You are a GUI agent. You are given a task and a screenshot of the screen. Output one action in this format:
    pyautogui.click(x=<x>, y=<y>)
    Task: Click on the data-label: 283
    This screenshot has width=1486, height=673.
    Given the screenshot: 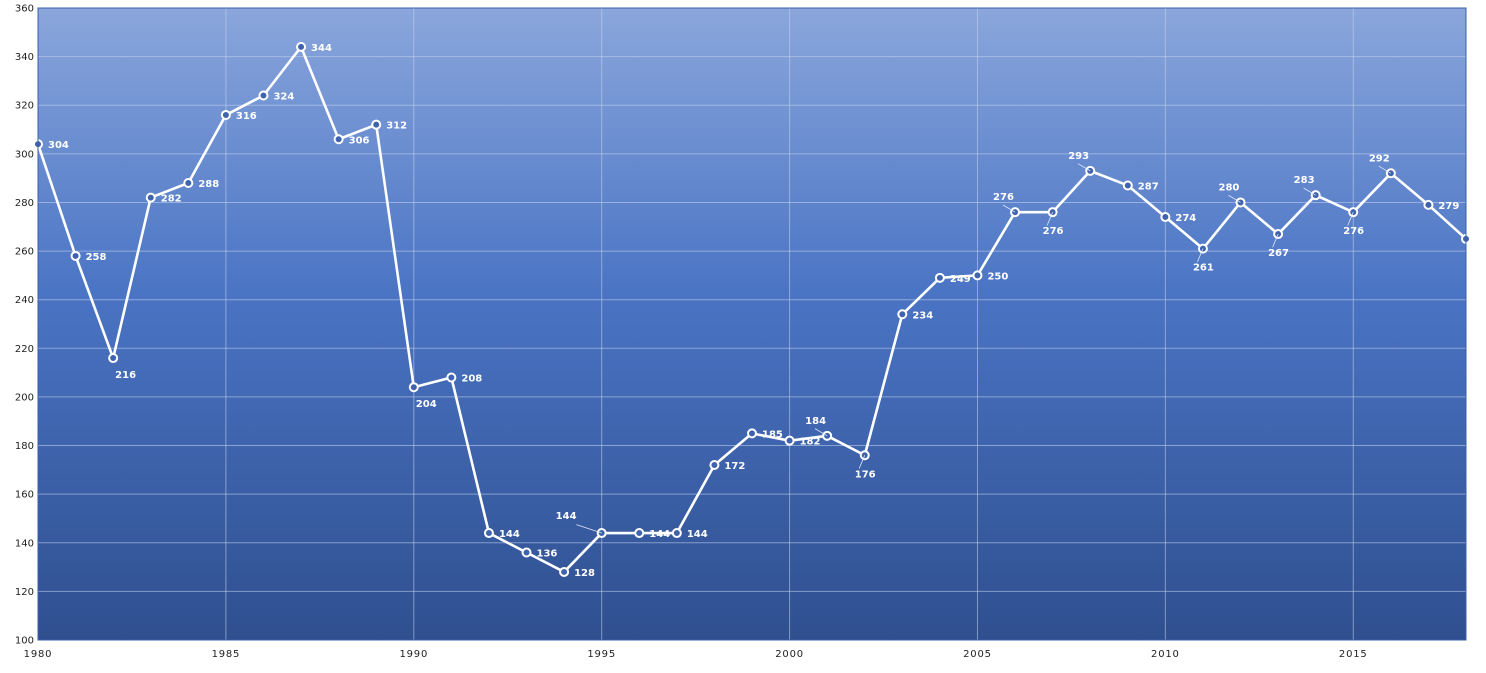 What is the action you would take?
    pyautogui.click(x=1304, y=180)
    